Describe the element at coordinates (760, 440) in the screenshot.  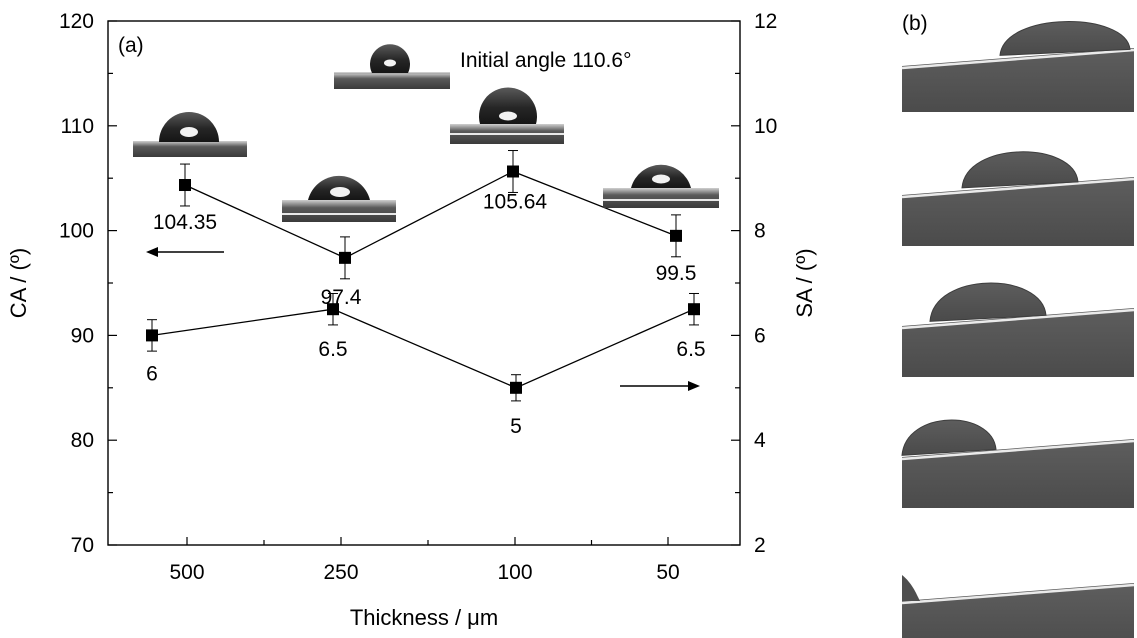
I see `right-tick-label: 4` at that location.